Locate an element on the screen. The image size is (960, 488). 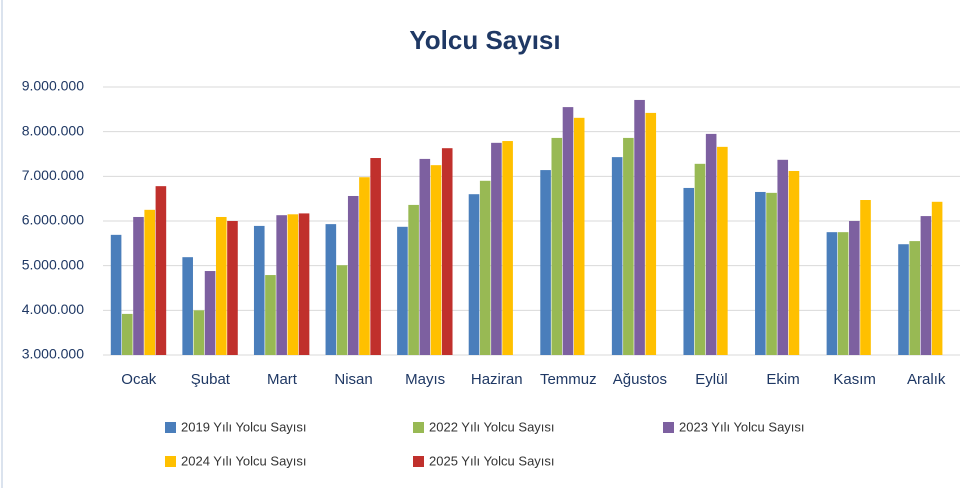
y-tick-label: 9.000.000 is located at coordinates (53, 86).